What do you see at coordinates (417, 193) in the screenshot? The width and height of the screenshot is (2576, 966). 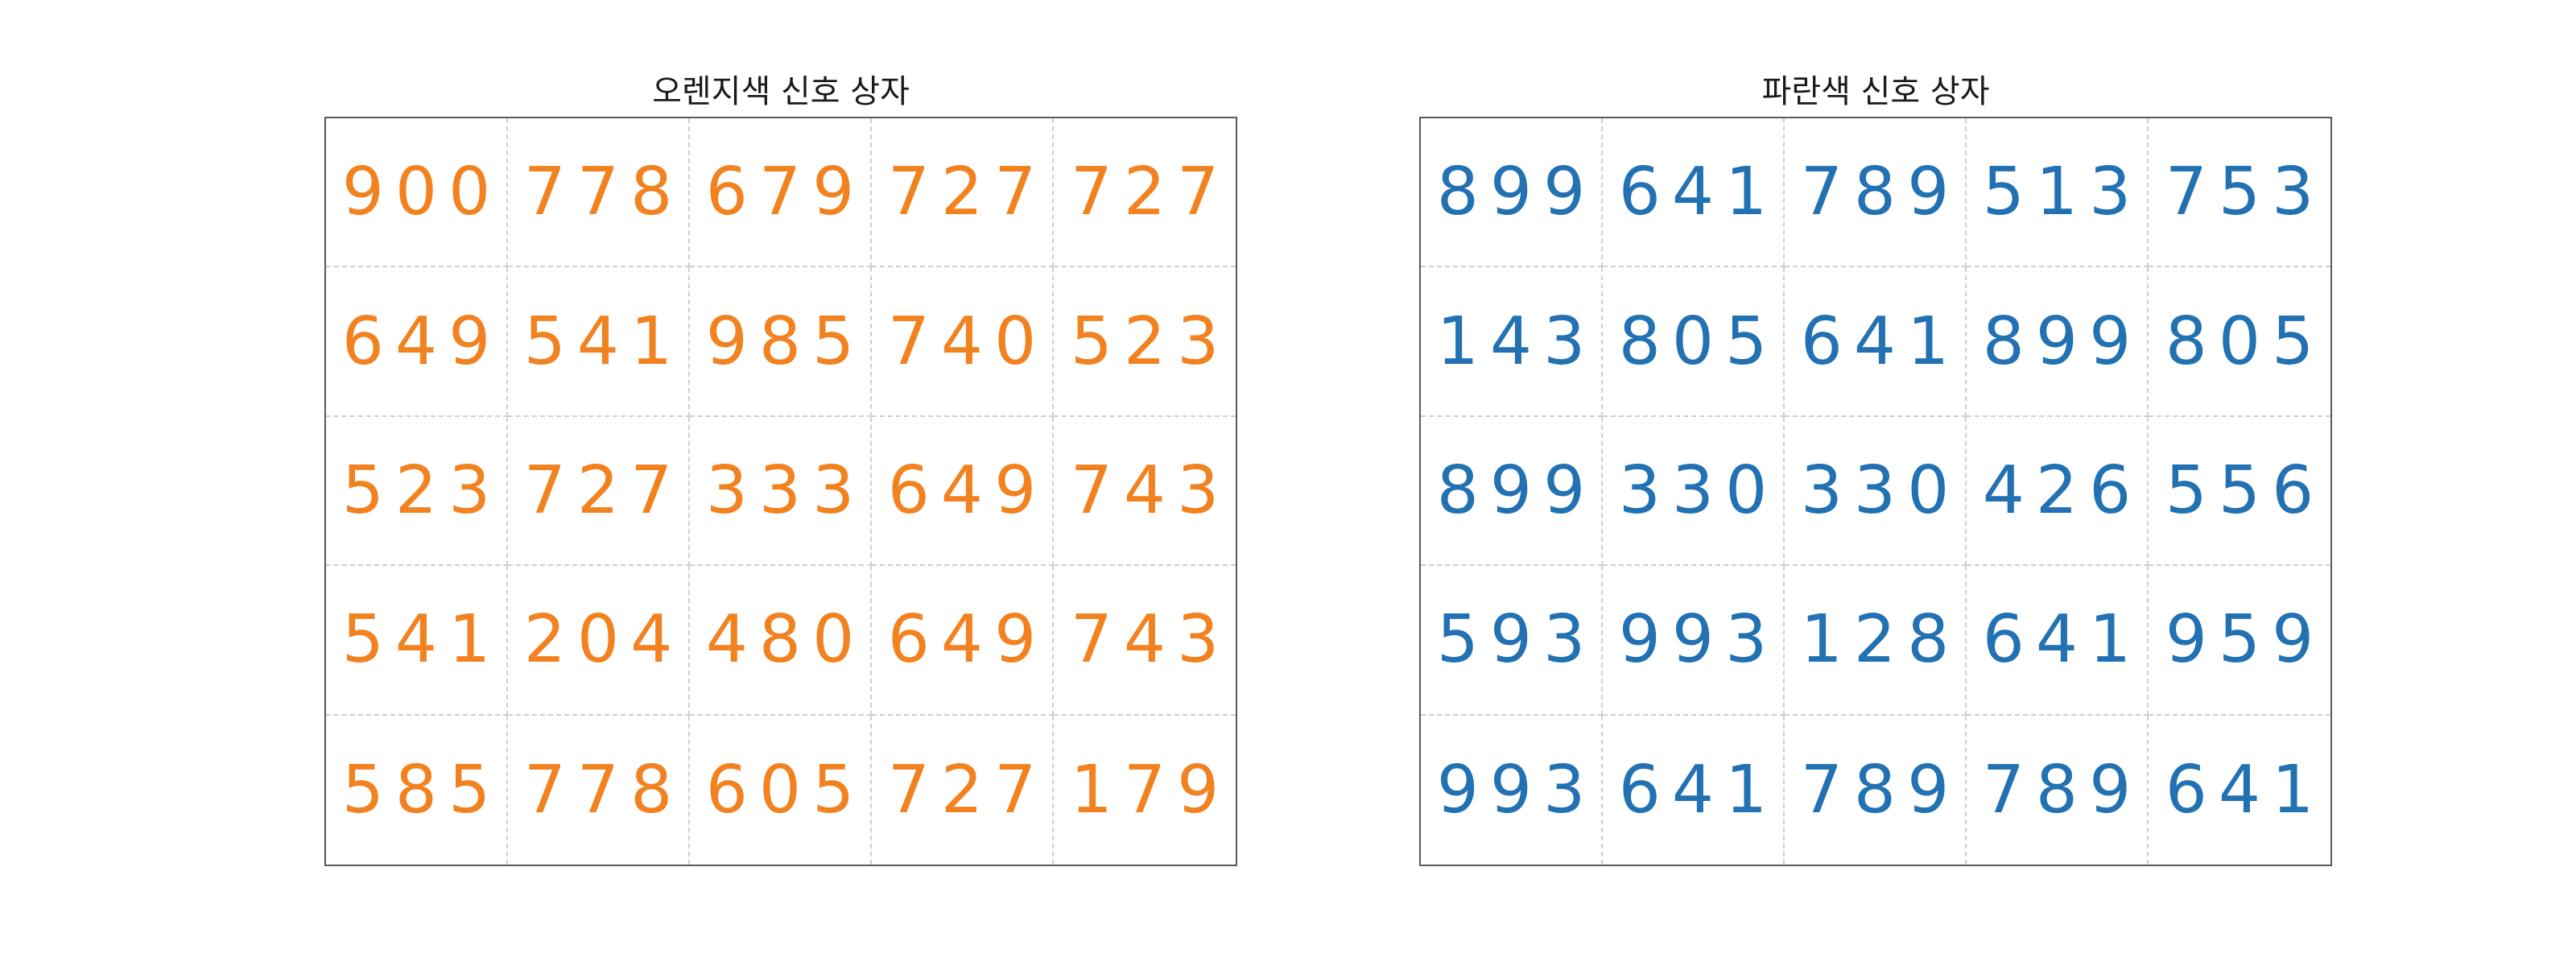 I see `signal-cell: 900` at bounding box center [417, 193].